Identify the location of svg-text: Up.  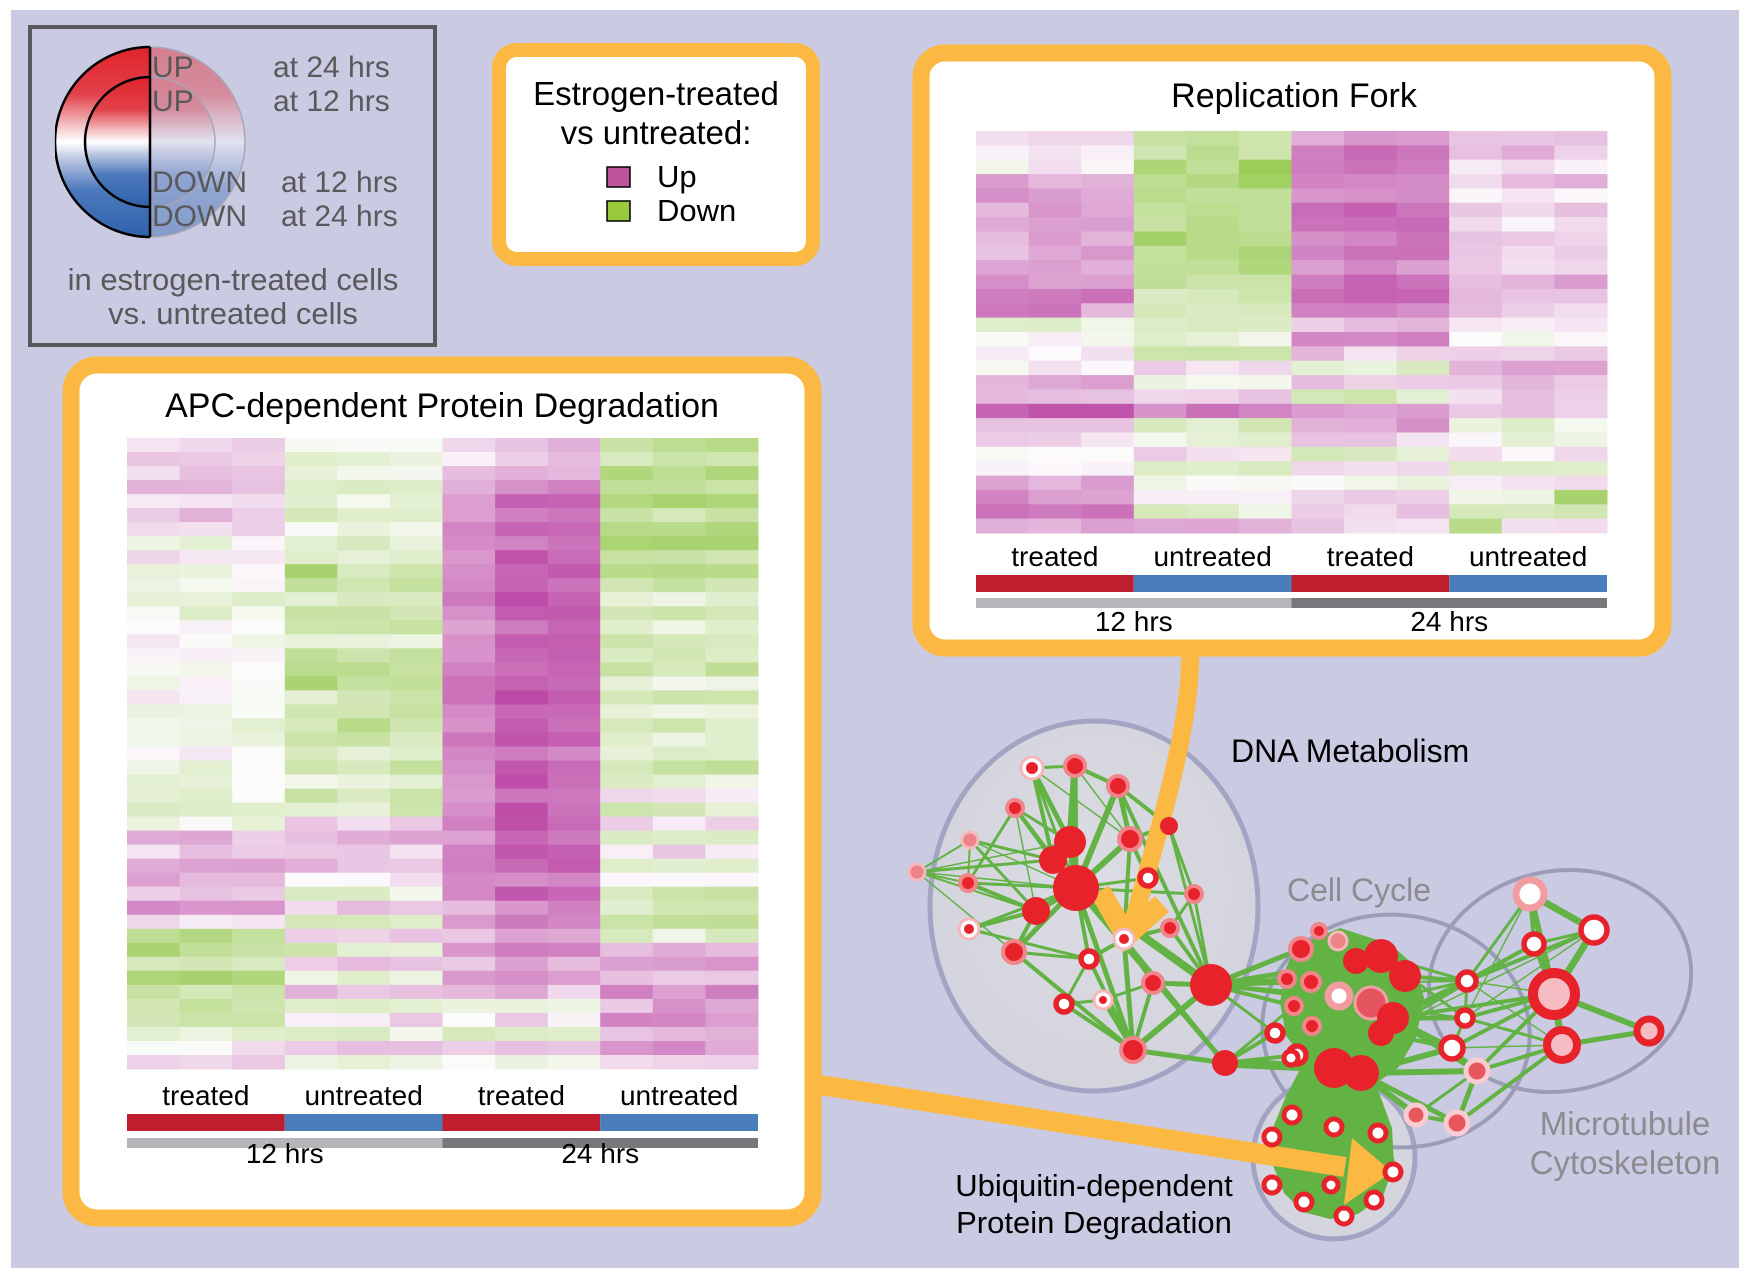
(677, 176).